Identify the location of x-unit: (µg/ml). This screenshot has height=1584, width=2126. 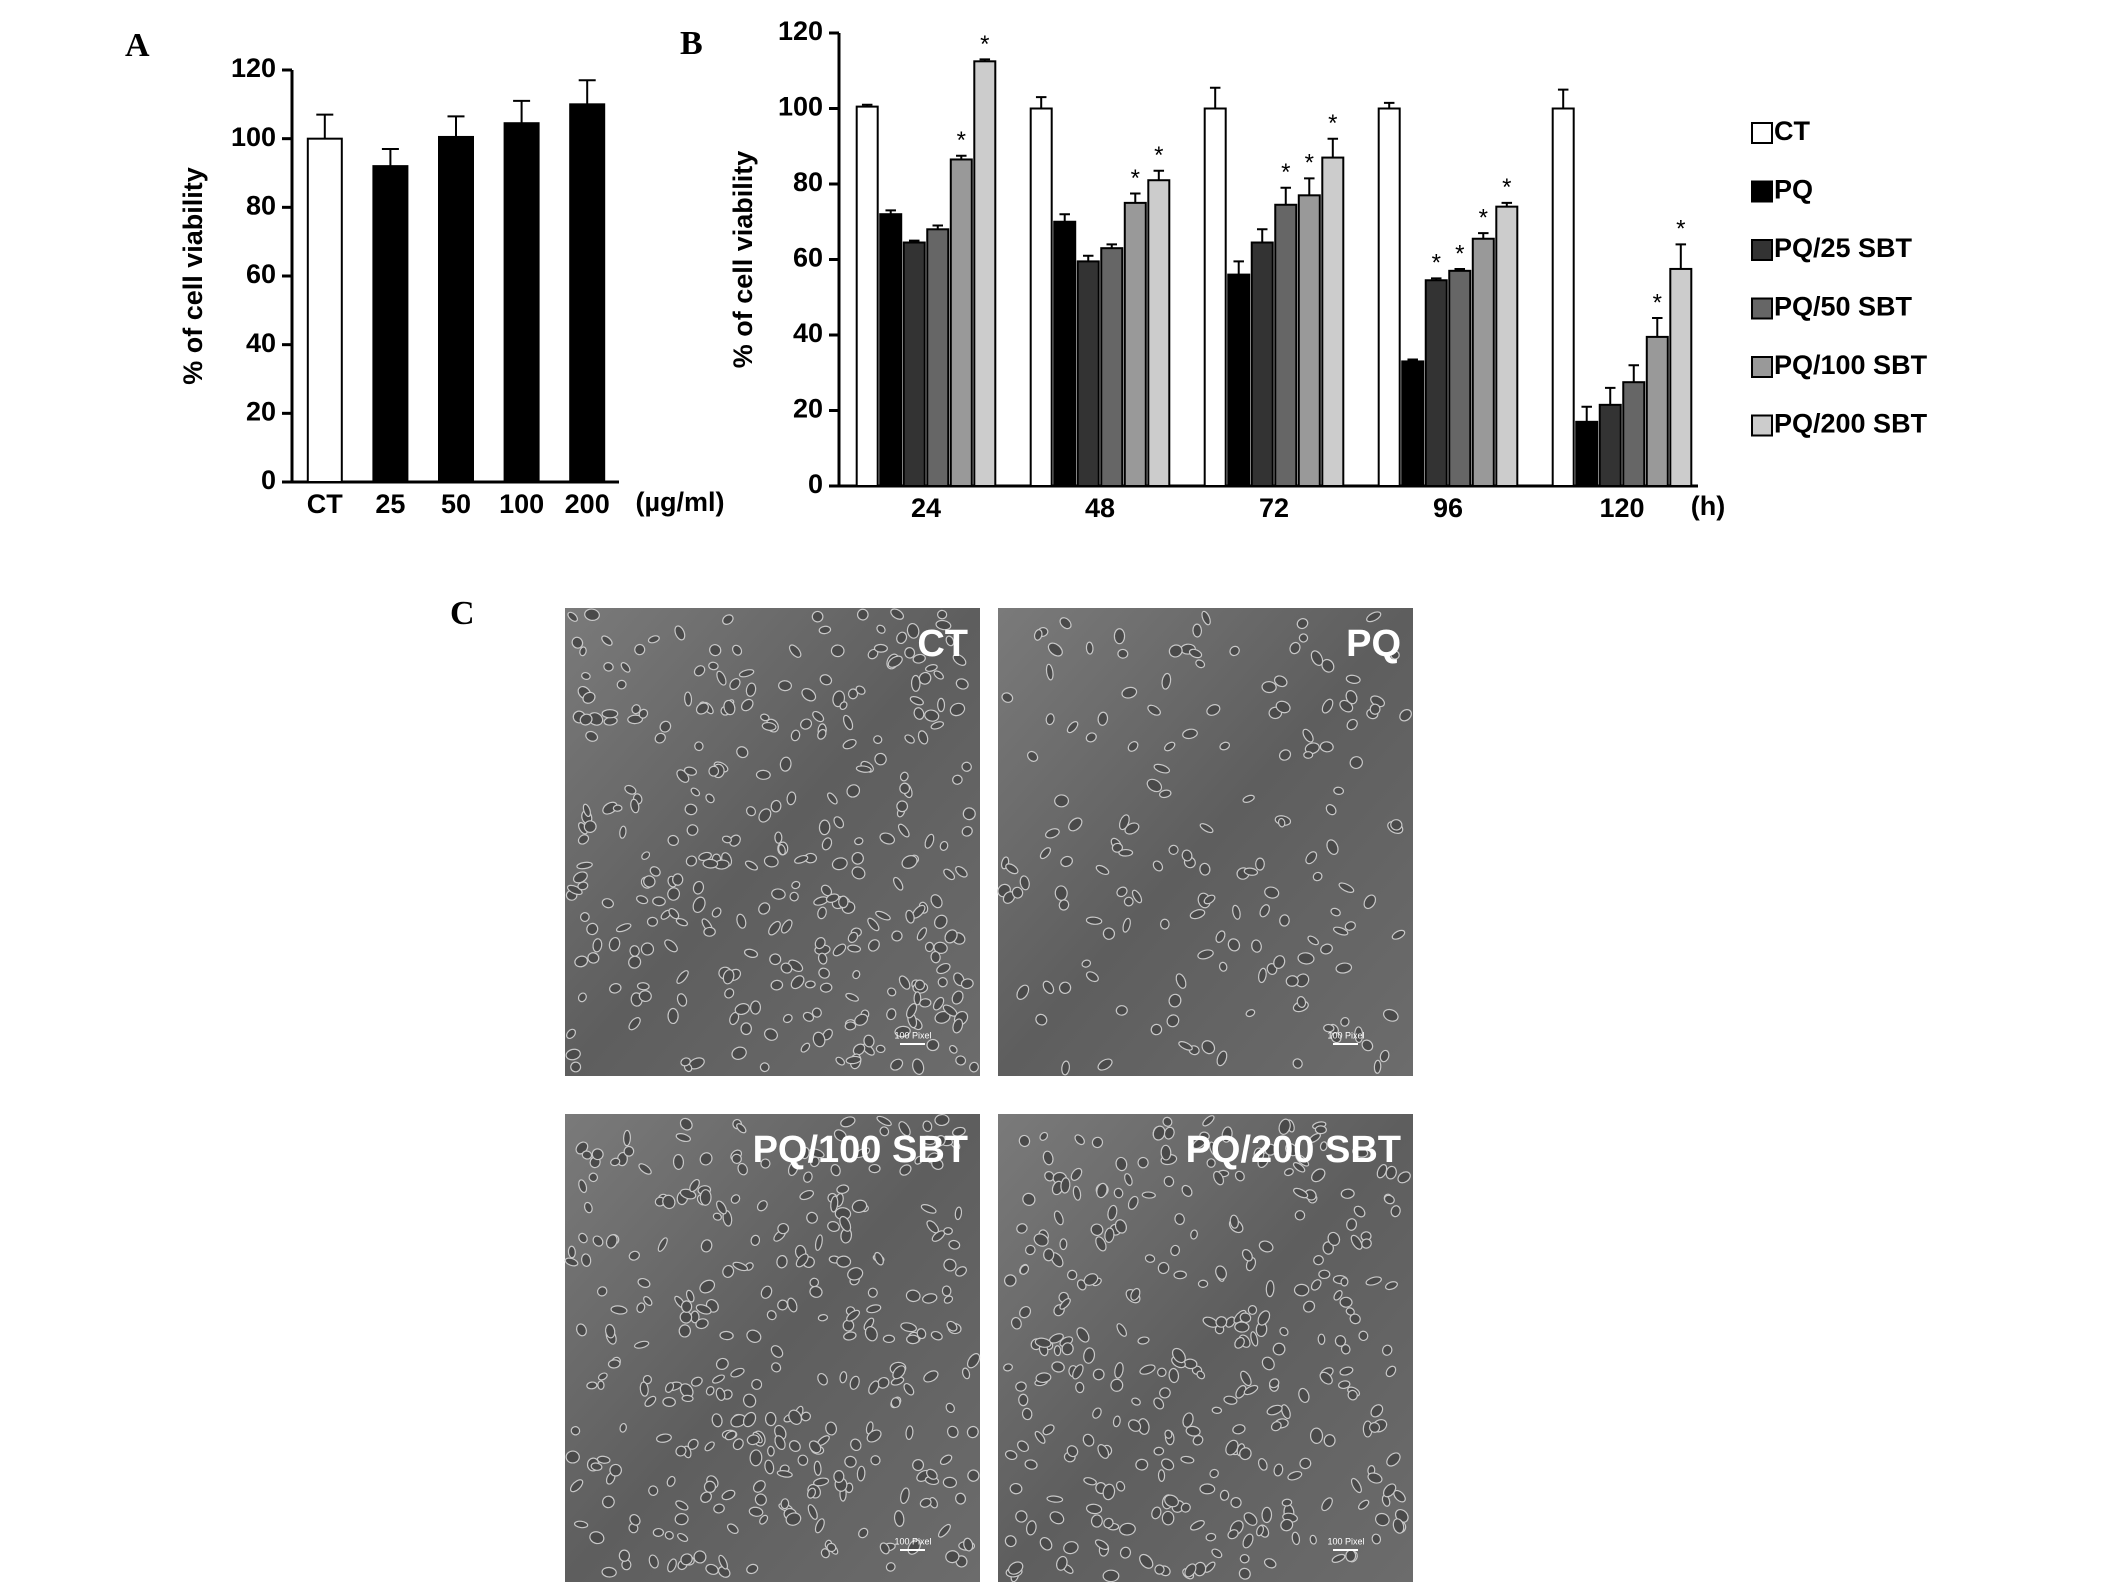
(679, 502).